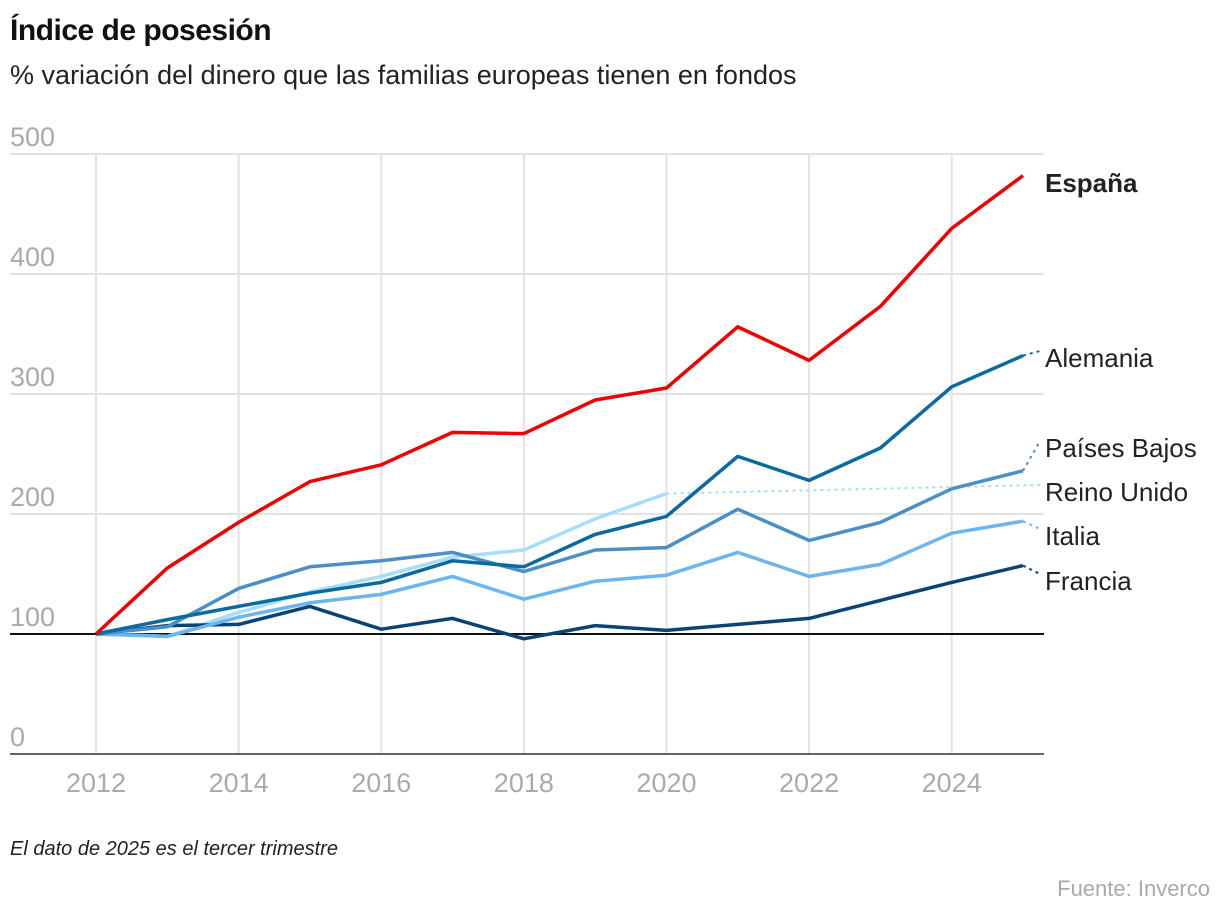  Describe the element at coordinates (1133, 888) in the screenshot. I see `chart-source: Fuente: Inverco` at that location.